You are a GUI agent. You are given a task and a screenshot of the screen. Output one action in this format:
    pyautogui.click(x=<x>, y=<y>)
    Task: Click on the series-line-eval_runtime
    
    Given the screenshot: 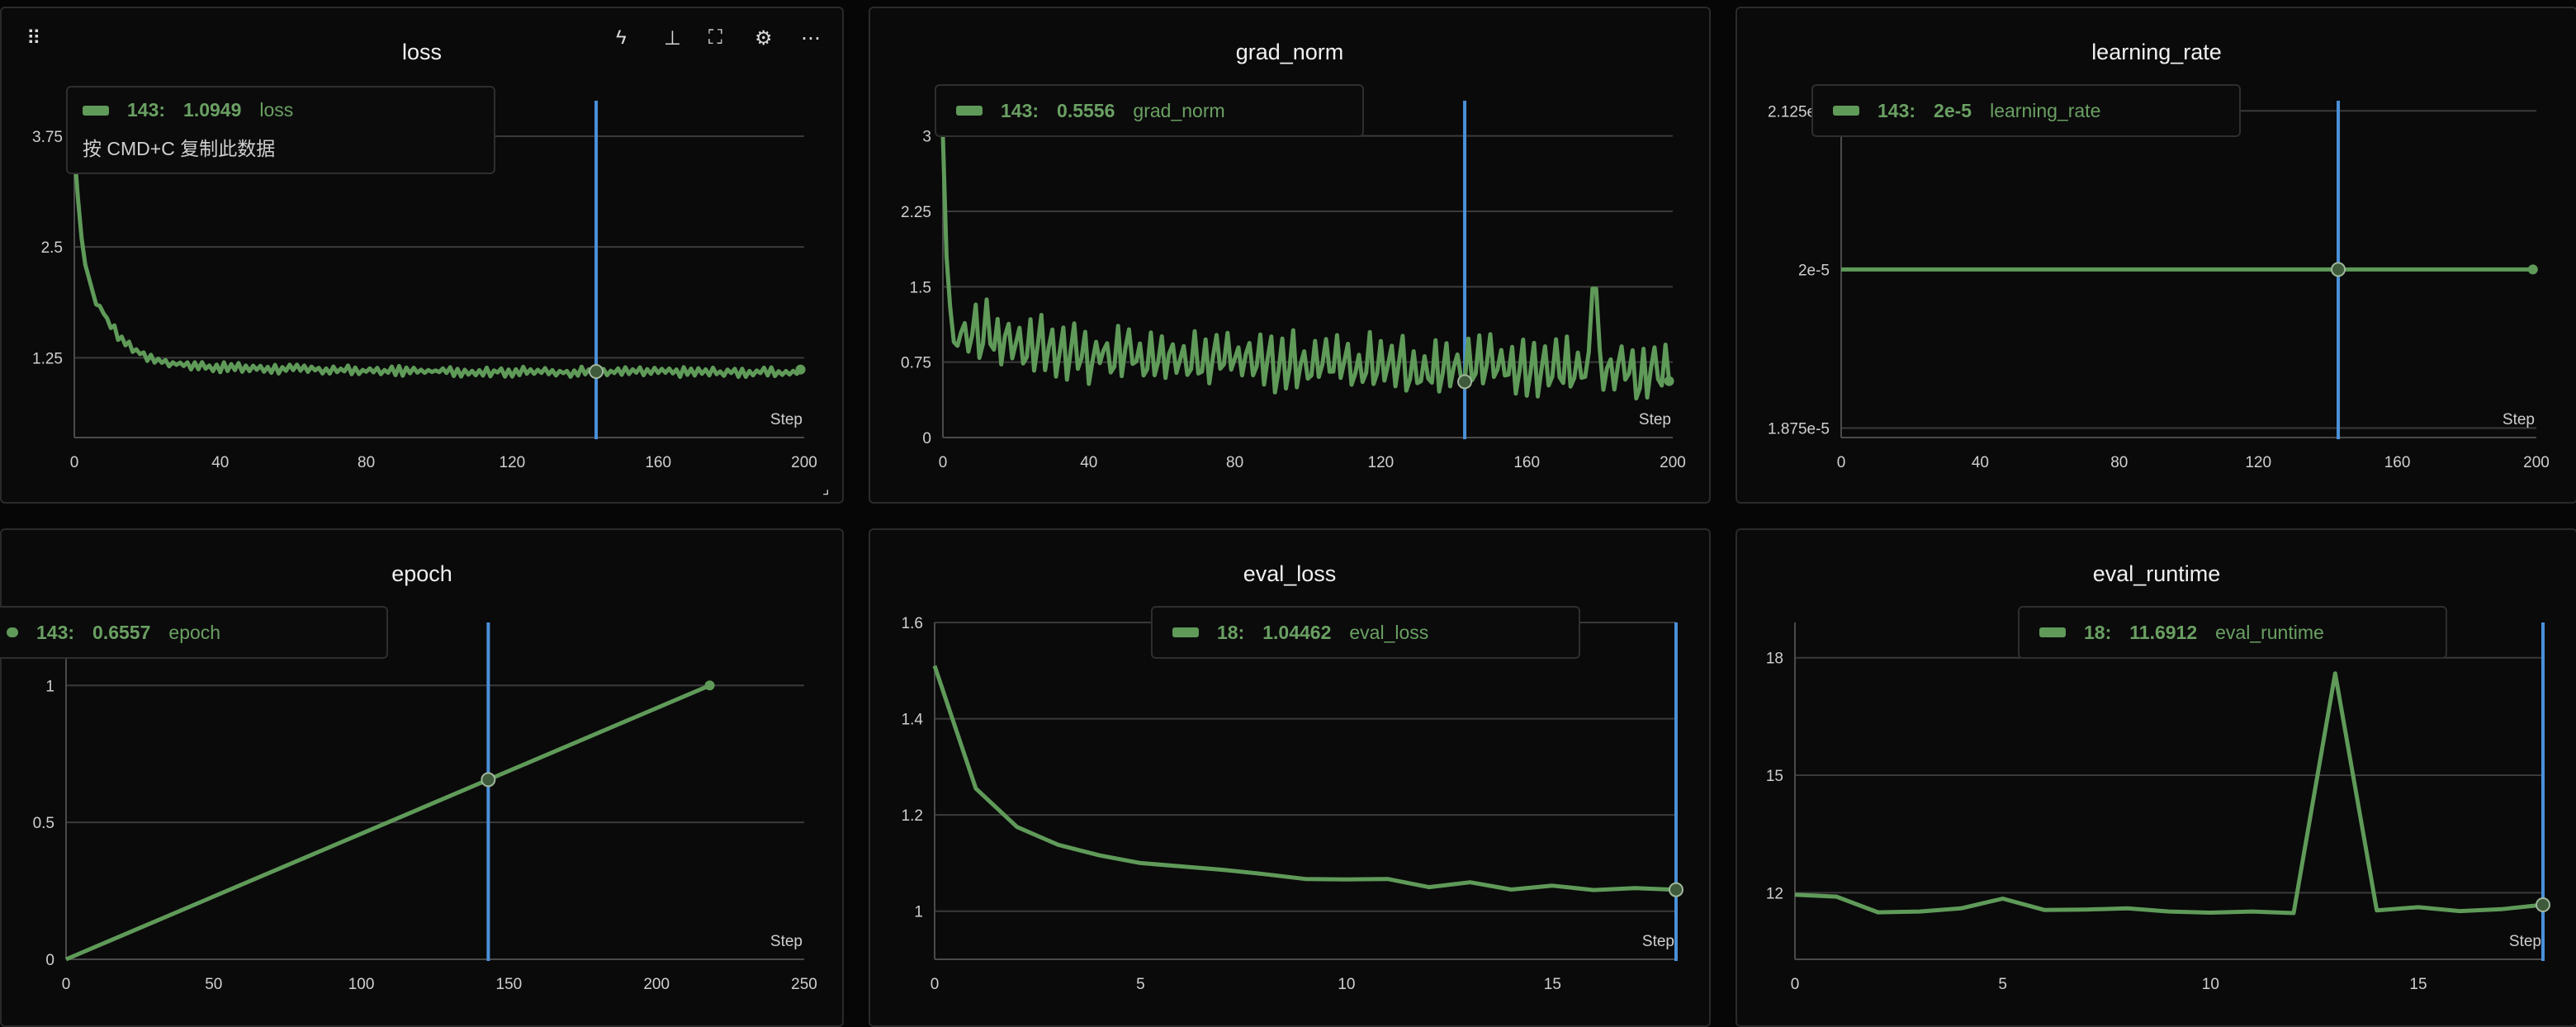 What is the action you would take?
    pyautogui.click(x=2169, y=794)
    